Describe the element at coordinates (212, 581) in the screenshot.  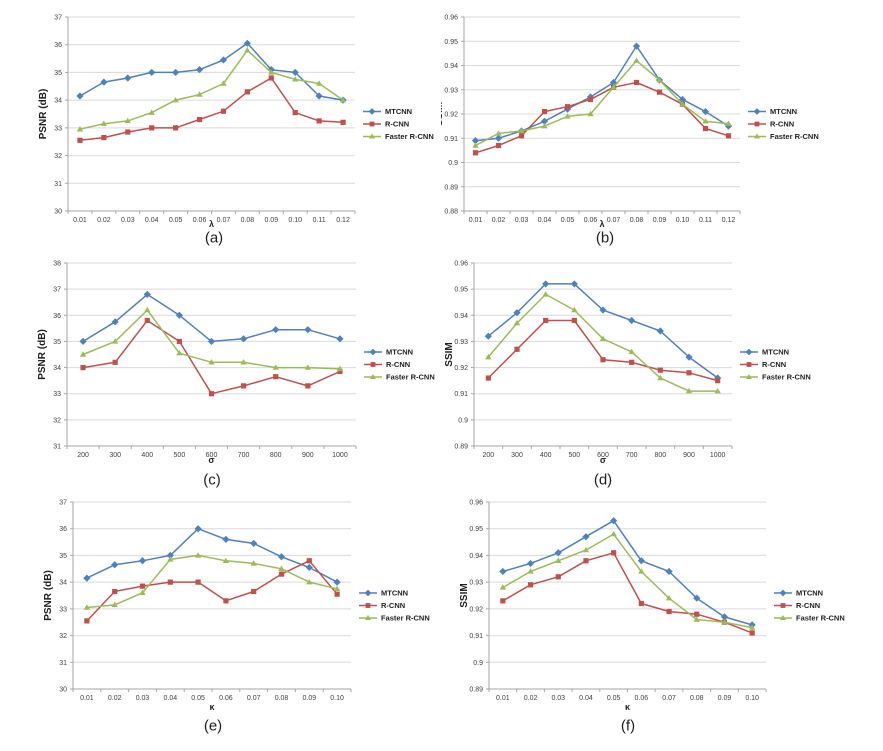
I see `series-line-faster r-cnn` at that location.